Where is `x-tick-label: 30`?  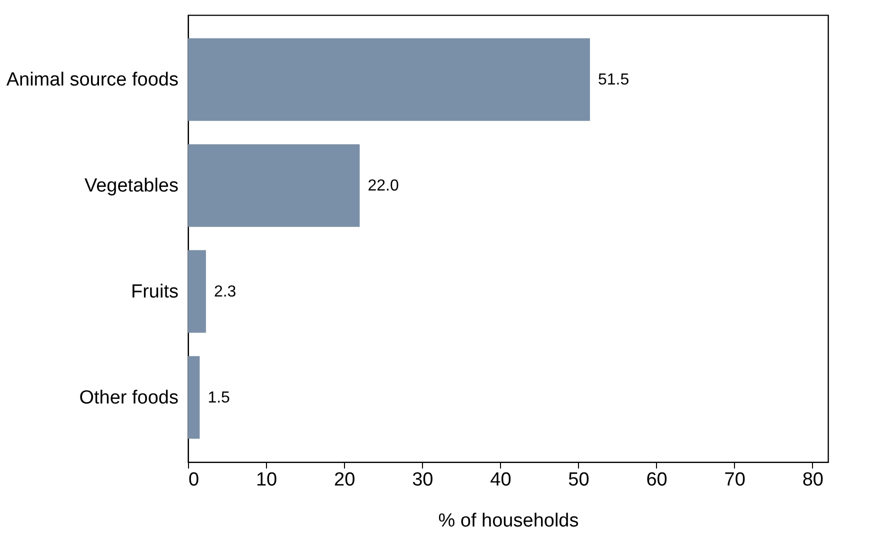 x-tick-label: 30 is located at coordinates (423, 480).